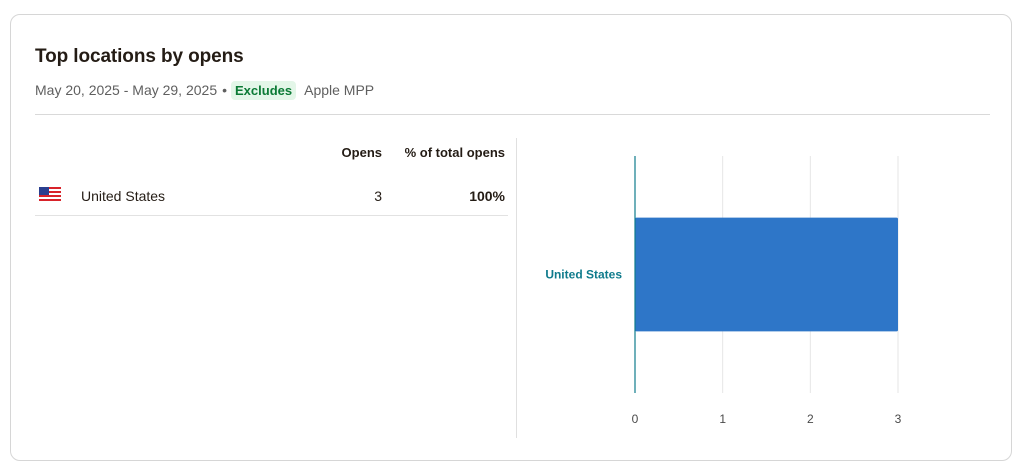 The width and height of the screenshot is (1024, 475). Describe the element at coordinates (516, 288) in the screenshot. I see `panel-separator` at that location.